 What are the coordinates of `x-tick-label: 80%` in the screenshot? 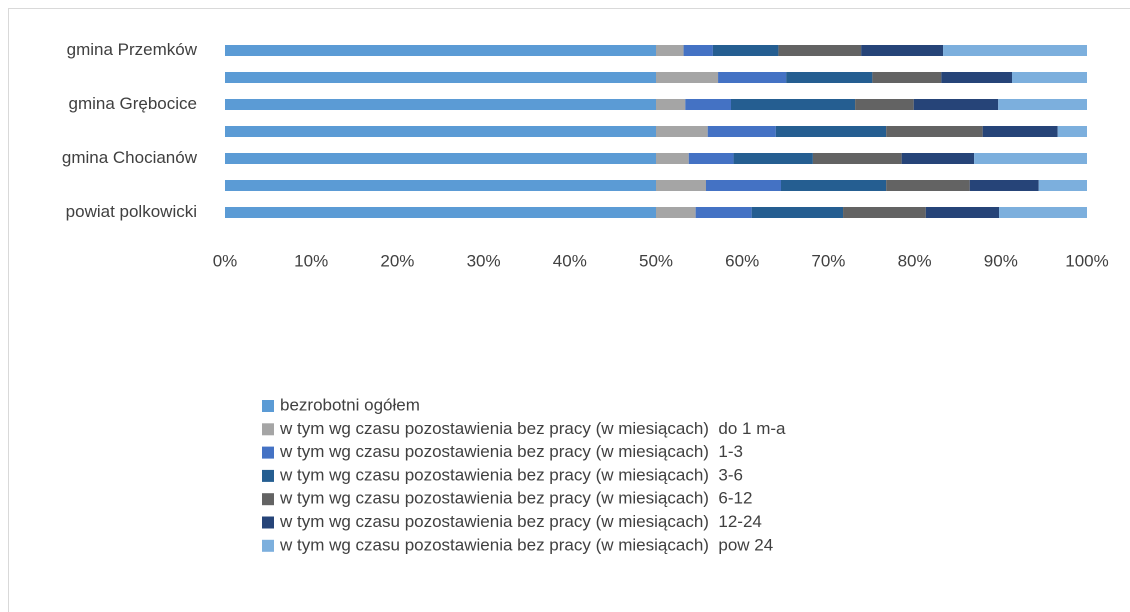 It's located at (915, 260).